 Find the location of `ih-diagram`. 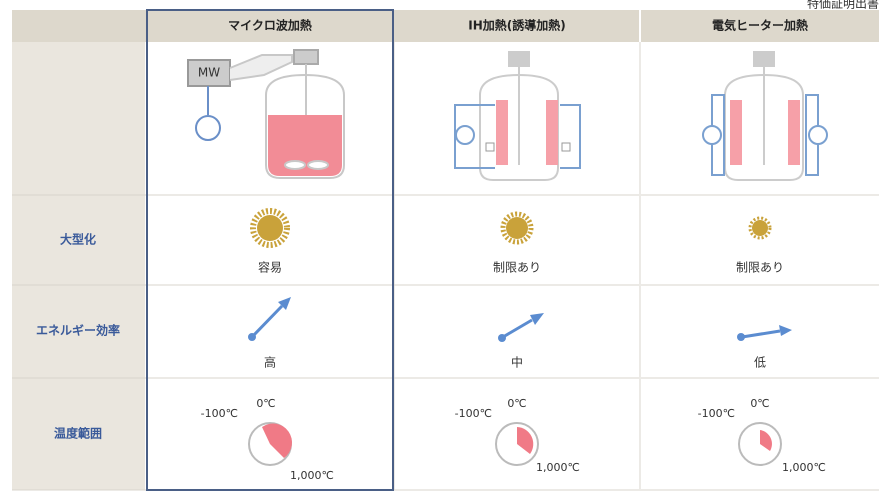

ih-diagram is located at coordinates (517, 116).